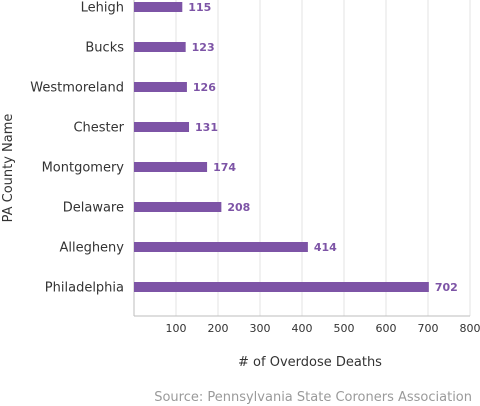  Describe the element at coordinates (238, 207) in the screenshot. I see `value-label: 208` at that location.